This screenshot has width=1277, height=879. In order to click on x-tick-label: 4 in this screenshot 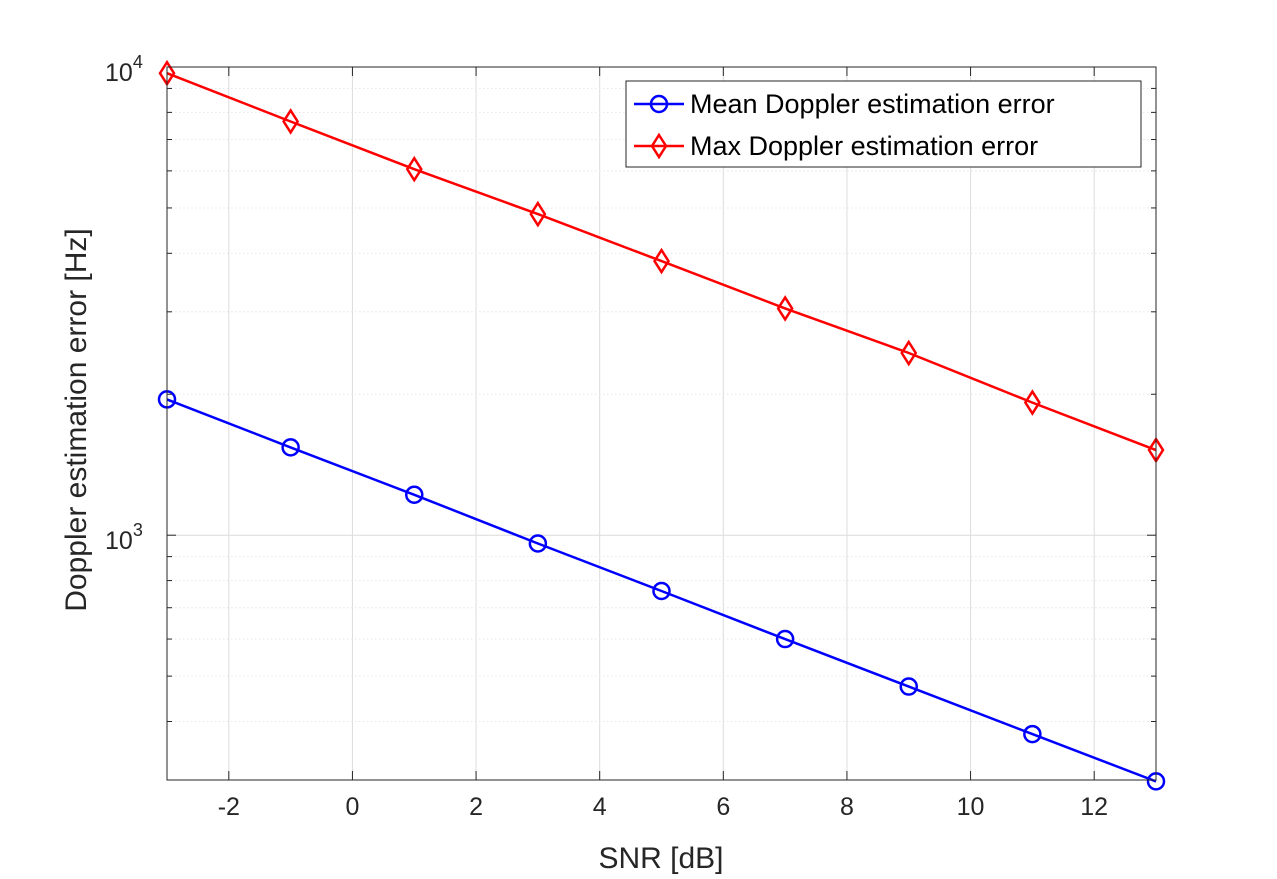, I will do `click(600, 807)`.